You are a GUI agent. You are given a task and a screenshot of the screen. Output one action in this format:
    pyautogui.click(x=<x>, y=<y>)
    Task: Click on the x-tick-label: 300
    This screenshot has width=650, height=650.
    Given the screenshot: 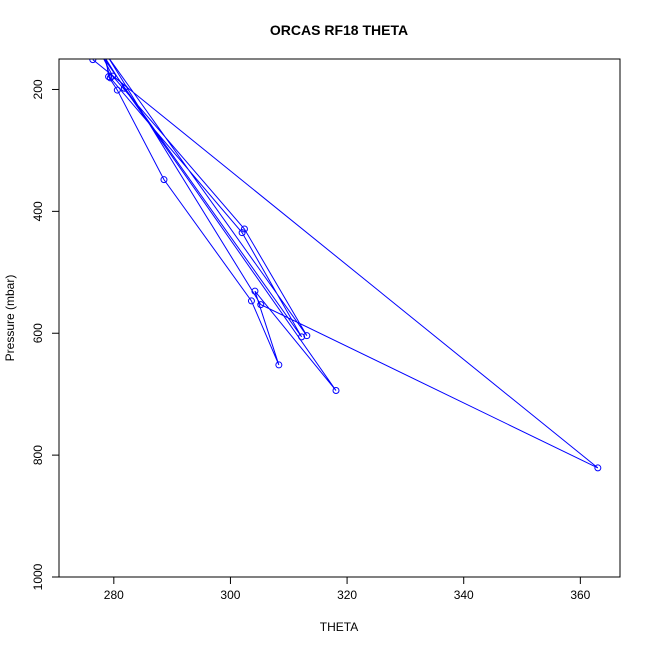 What is the action you would take?
    pyautogui.click(x=230, y=595)
    